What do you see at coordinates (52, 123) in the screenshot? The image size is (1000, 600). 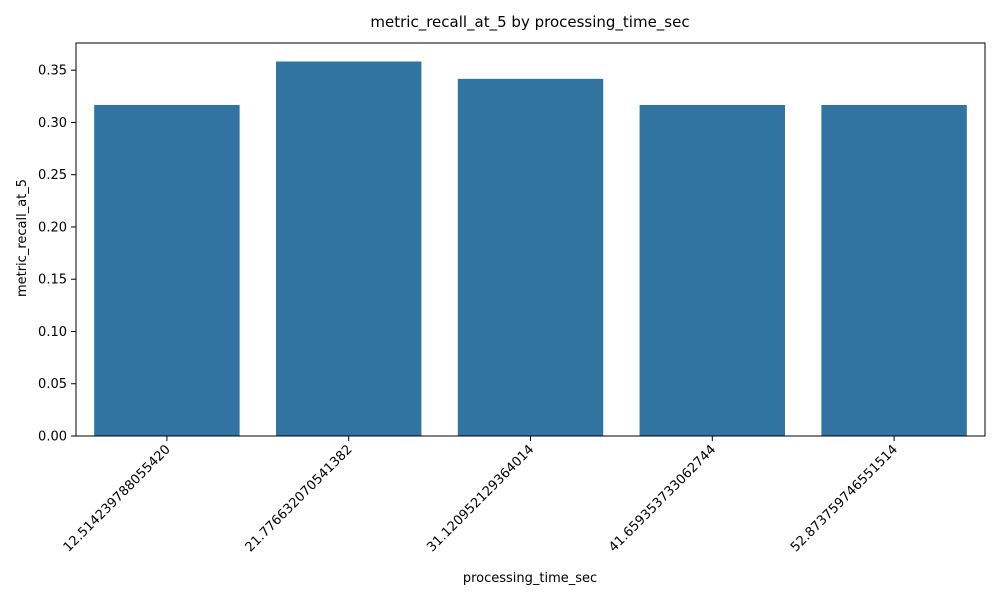 I see `y-tick-label: 0.30` at bounding box center [52, 123].